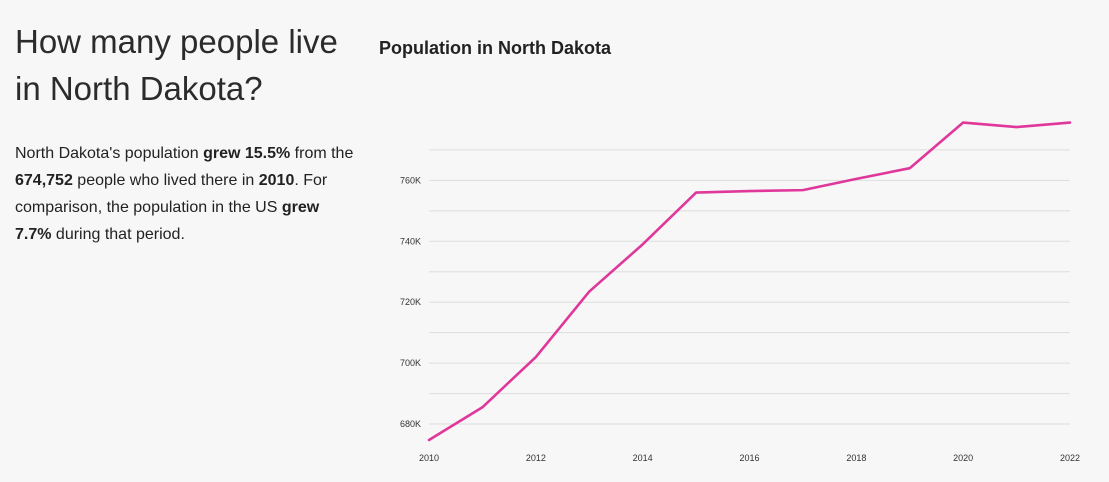 The height and width of the screenshot is (482, 1109). What do you see at coordinates (176, 65) in the screenshot?
I see `page-headline: How many people live in North Dakota?` at bounding box center [176, 65].